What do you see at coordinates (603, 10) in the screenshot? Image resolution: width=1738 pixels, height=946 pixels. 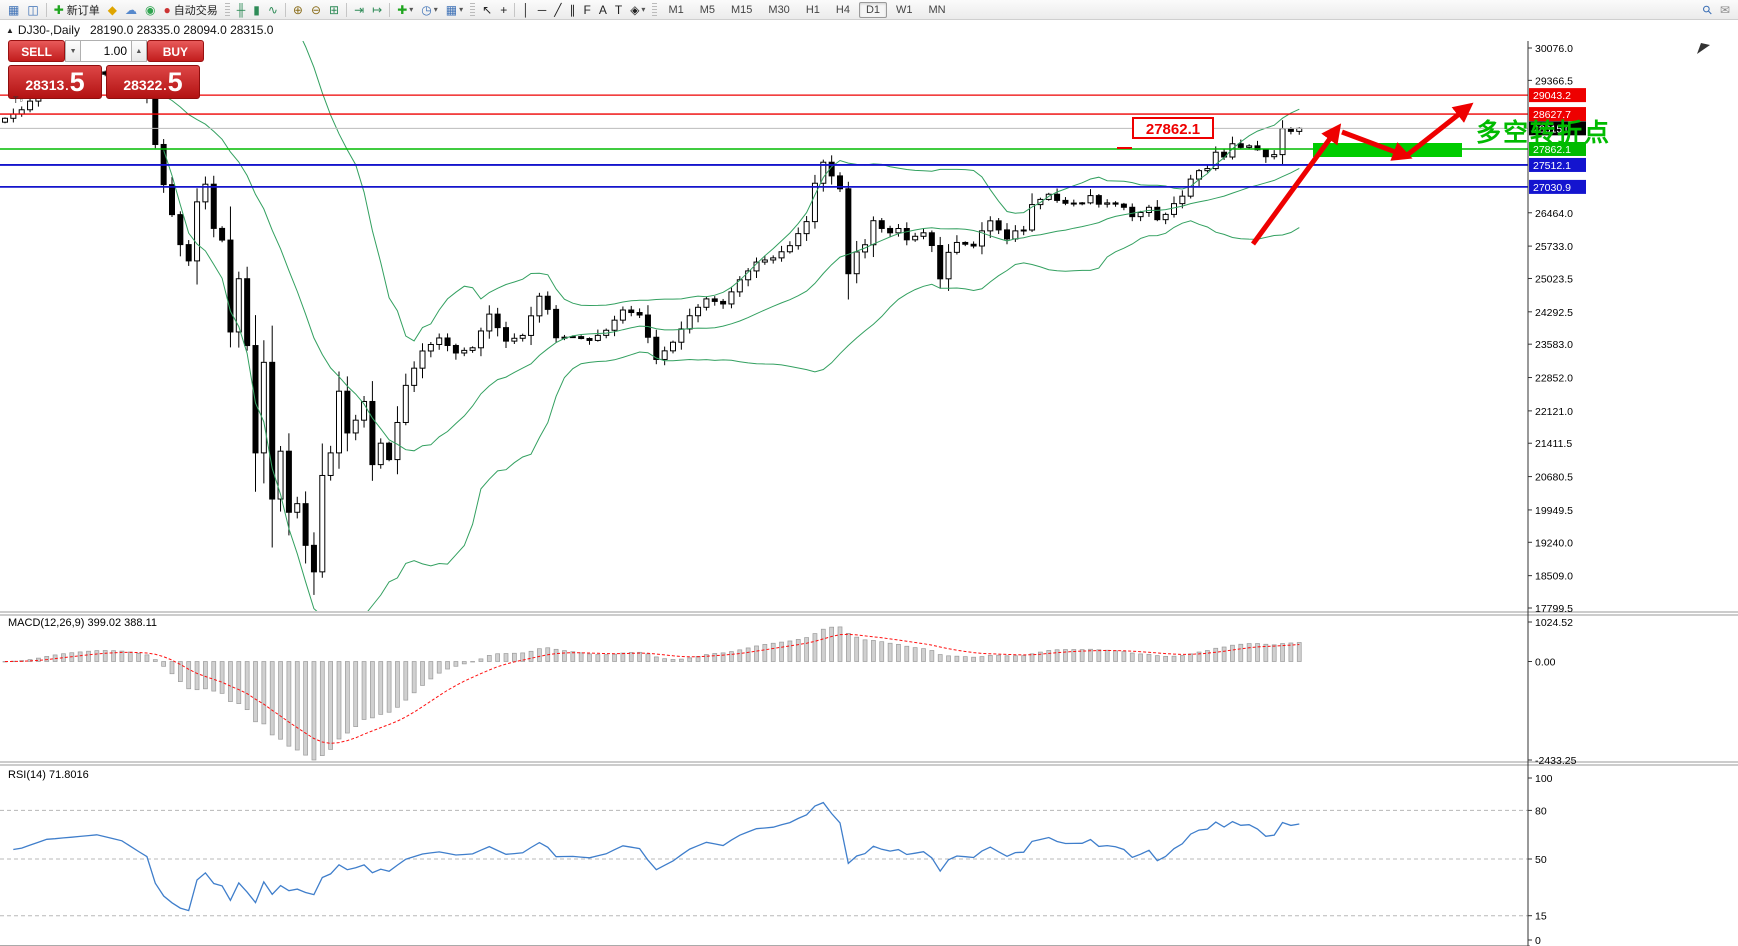 I see `text-button: A` at bounding box center [603, 10].